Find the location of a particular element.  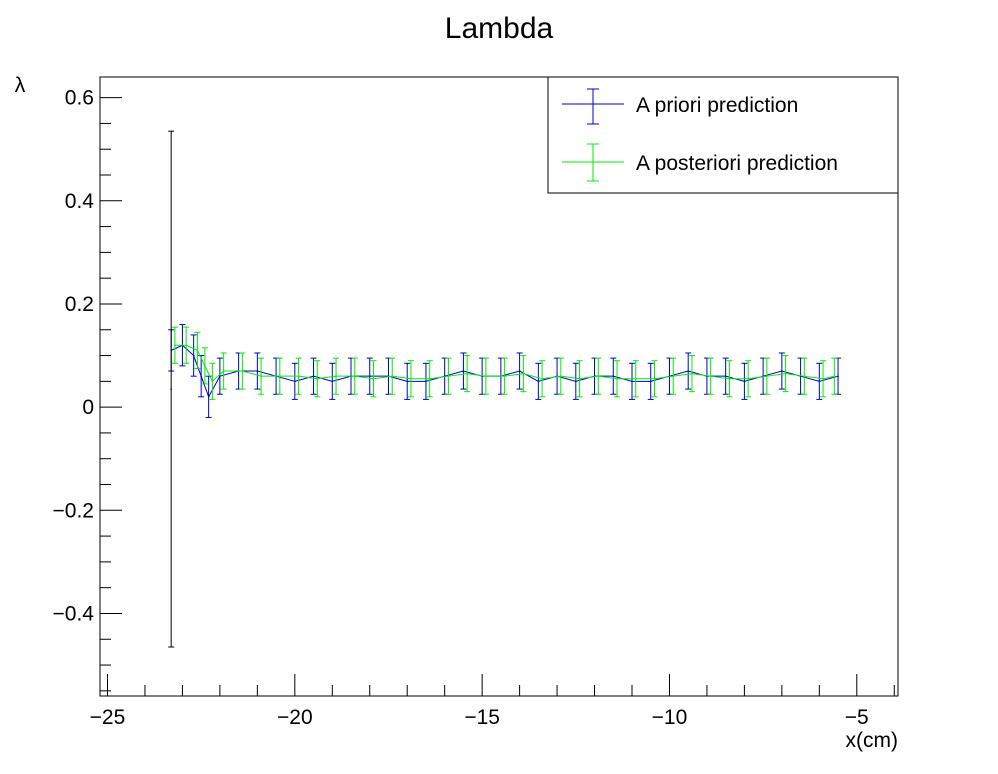

y-tick-label: 0.6 is located at coordinates (79, 98).